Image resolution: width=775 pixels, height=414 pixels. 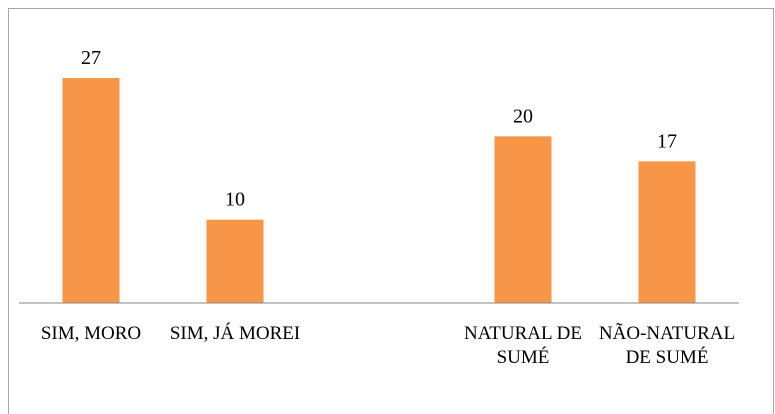 What do you see at coordinates (235, 333) in the screenshot?
I see `x-tick-label: SIM, JÁ MOREI` at bounding box center [235, 333].